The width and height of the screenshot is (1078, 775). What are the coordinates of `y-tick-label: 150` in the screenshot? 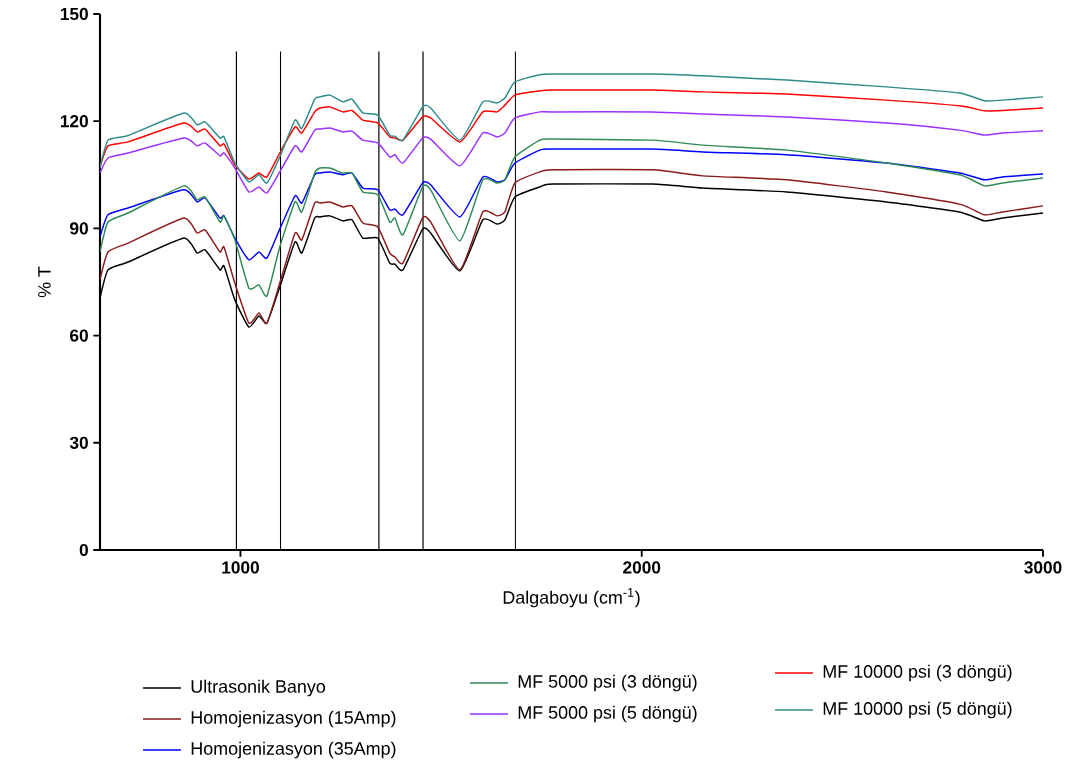 It's located at (74, 14).